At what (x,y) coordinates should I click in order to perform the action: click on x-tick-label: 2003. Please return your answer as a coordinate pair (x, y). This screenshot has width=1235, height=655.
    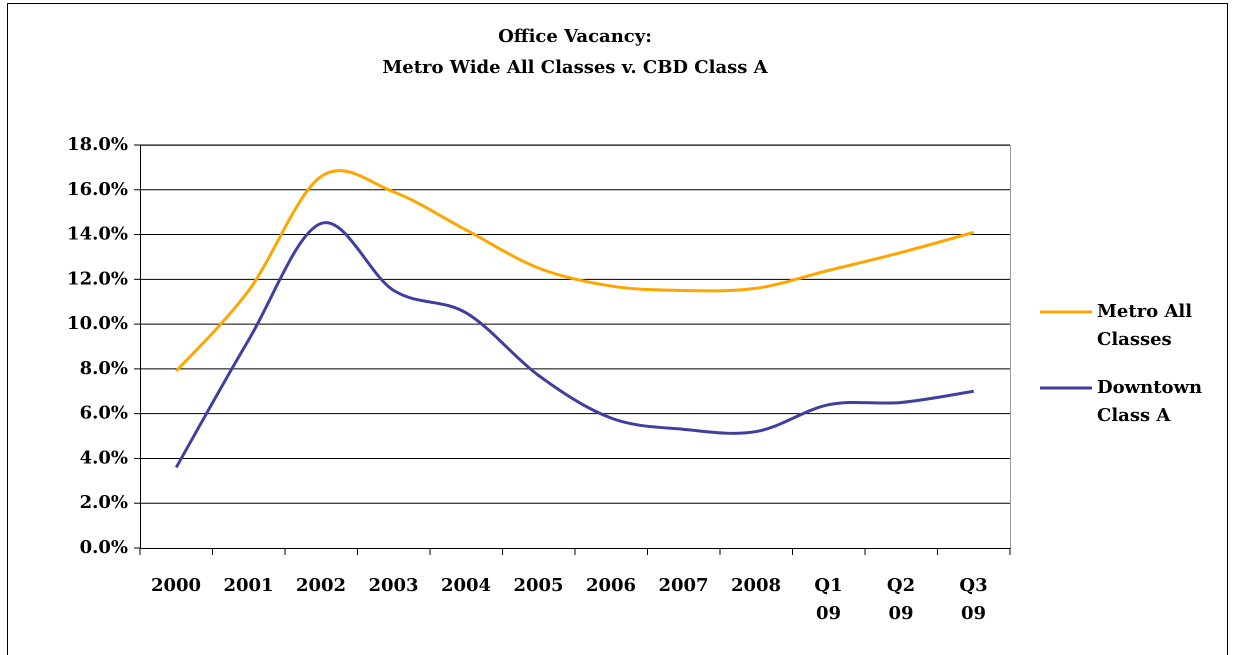
    Looking at the image, I should click on (394, 586).